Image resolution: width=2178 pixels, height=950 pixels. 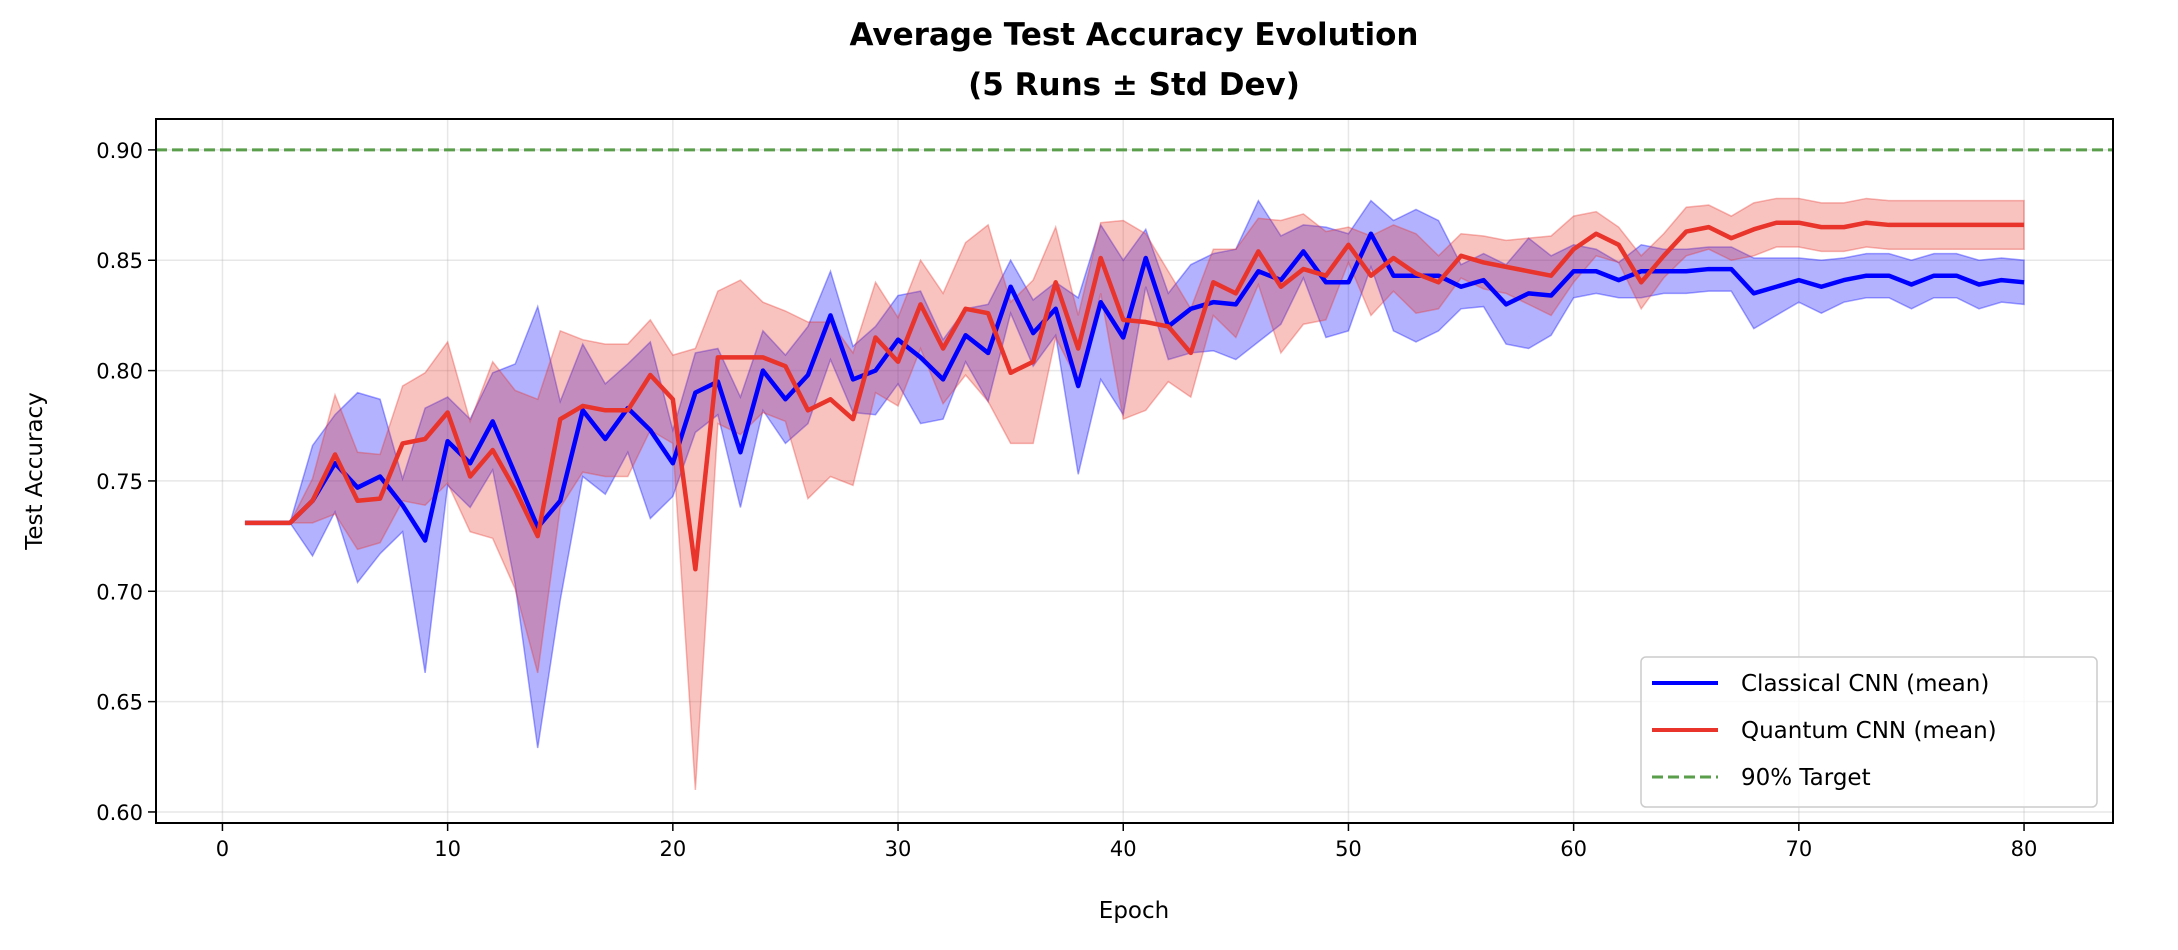 I want to click on legend-label-target: 90% Target, so click(x=1806, y=778).